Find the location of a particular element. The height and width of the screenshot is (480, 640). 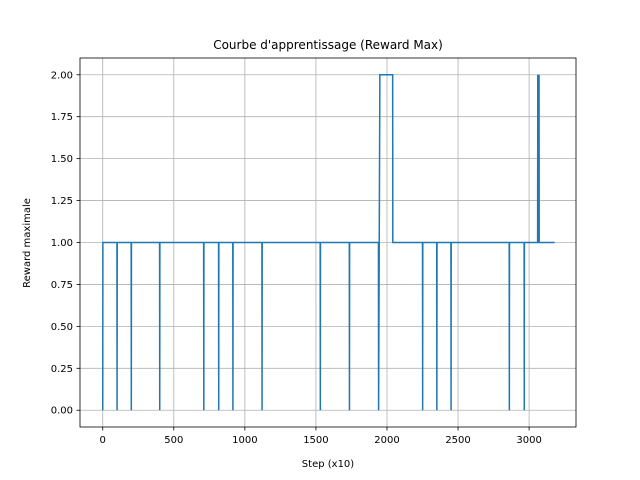

x-tick-label: 0 is located at coordinates (103, 440).